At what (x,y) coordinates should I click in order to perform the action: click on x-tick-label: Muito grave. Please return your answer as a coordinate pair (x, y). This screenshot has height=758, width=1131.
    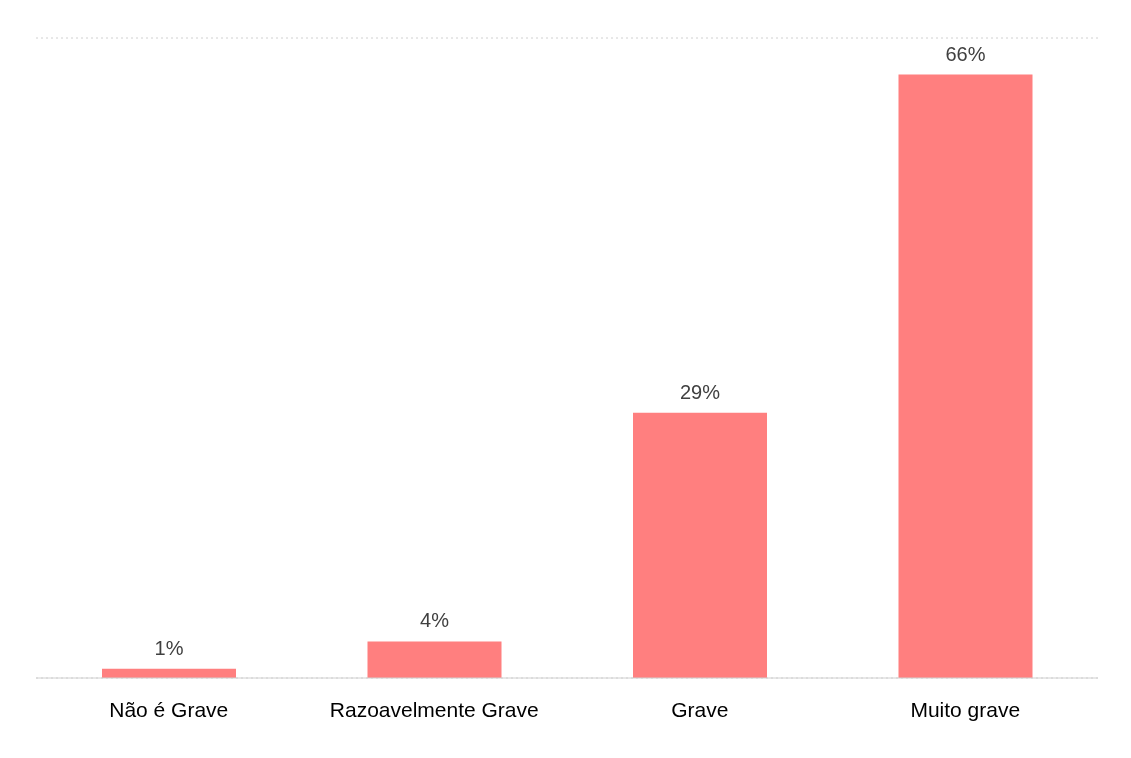
    Looking at the image, I should click on (965, 709).